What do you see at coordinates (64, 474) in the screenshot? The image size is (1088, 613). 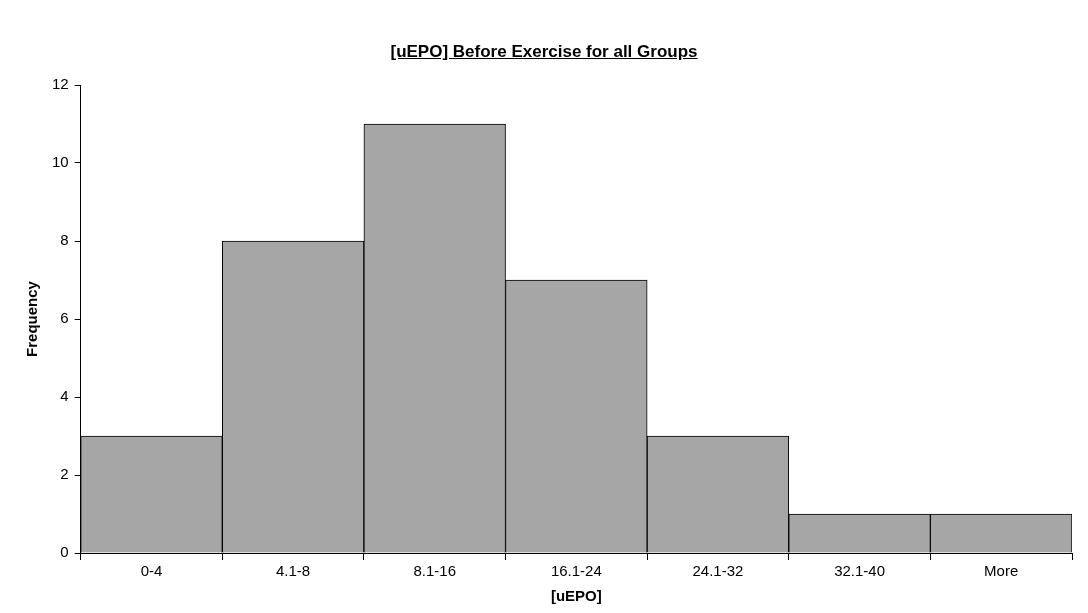 I see `y-tick-label: 2` at bounding box center [64, 474].